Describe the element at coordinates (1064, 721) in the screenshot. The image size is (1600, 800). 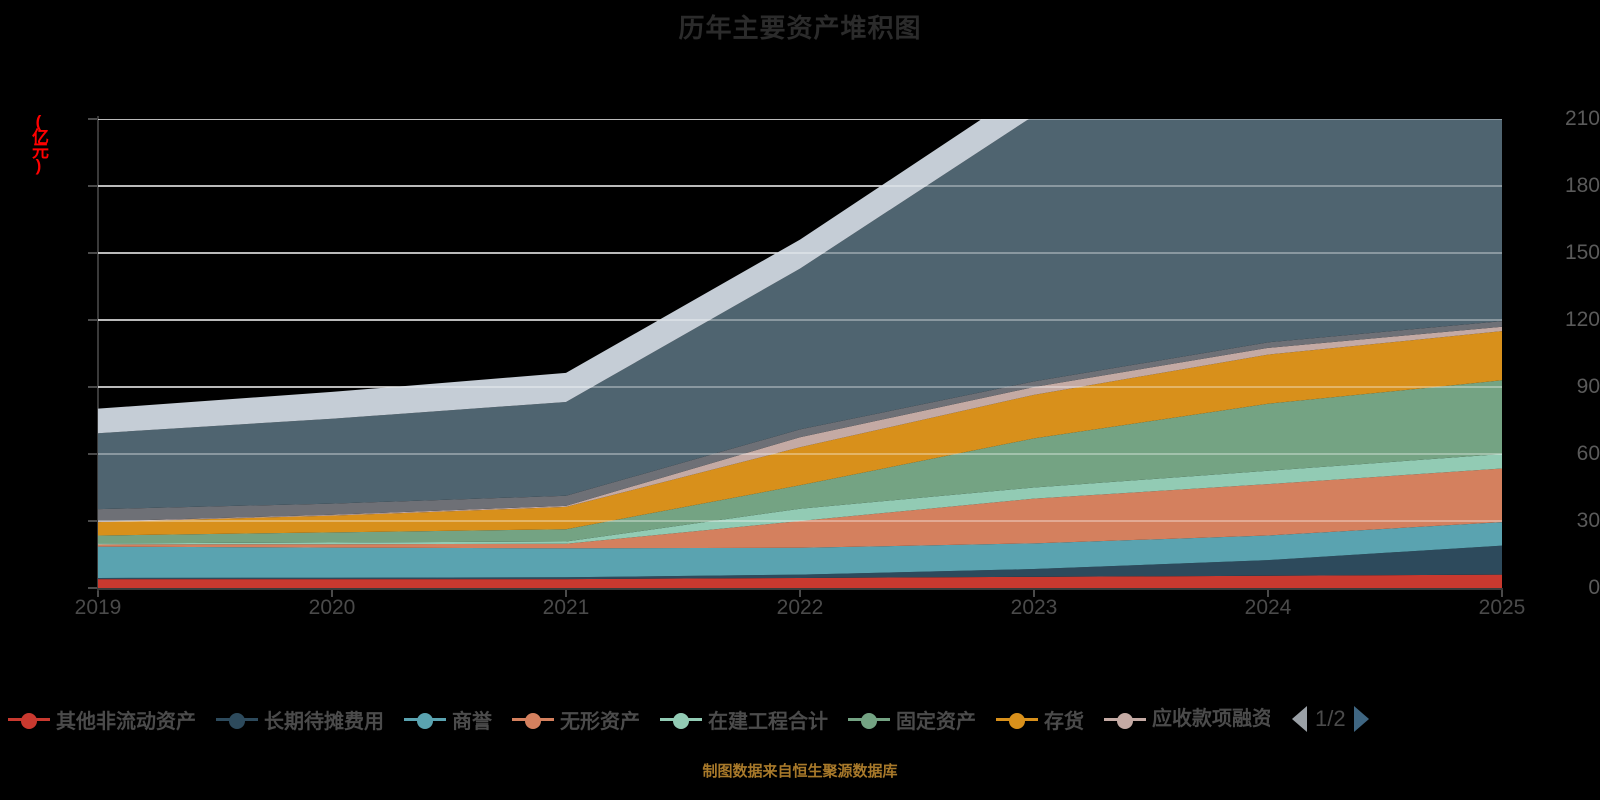
I see `legend-label: 存货` at that location.